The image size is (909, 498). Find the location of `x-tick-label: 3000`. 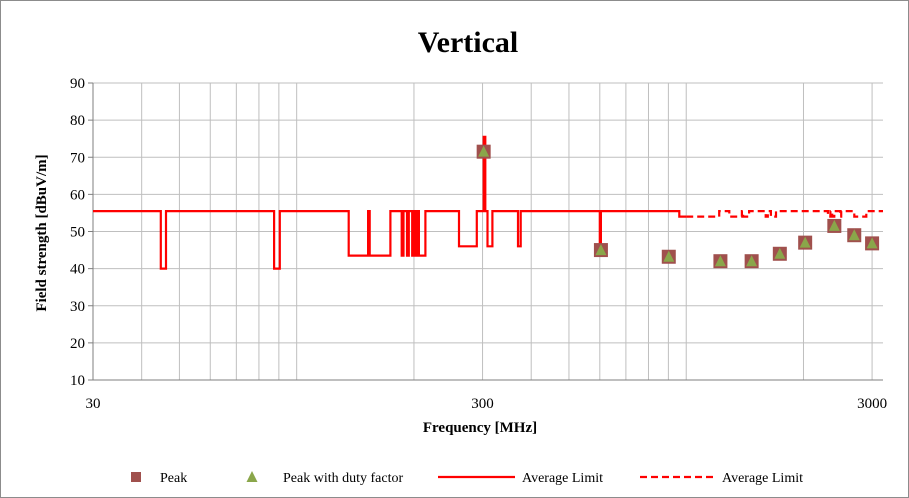

x-tick-label: 3000 is located at coordinates (872, 404).